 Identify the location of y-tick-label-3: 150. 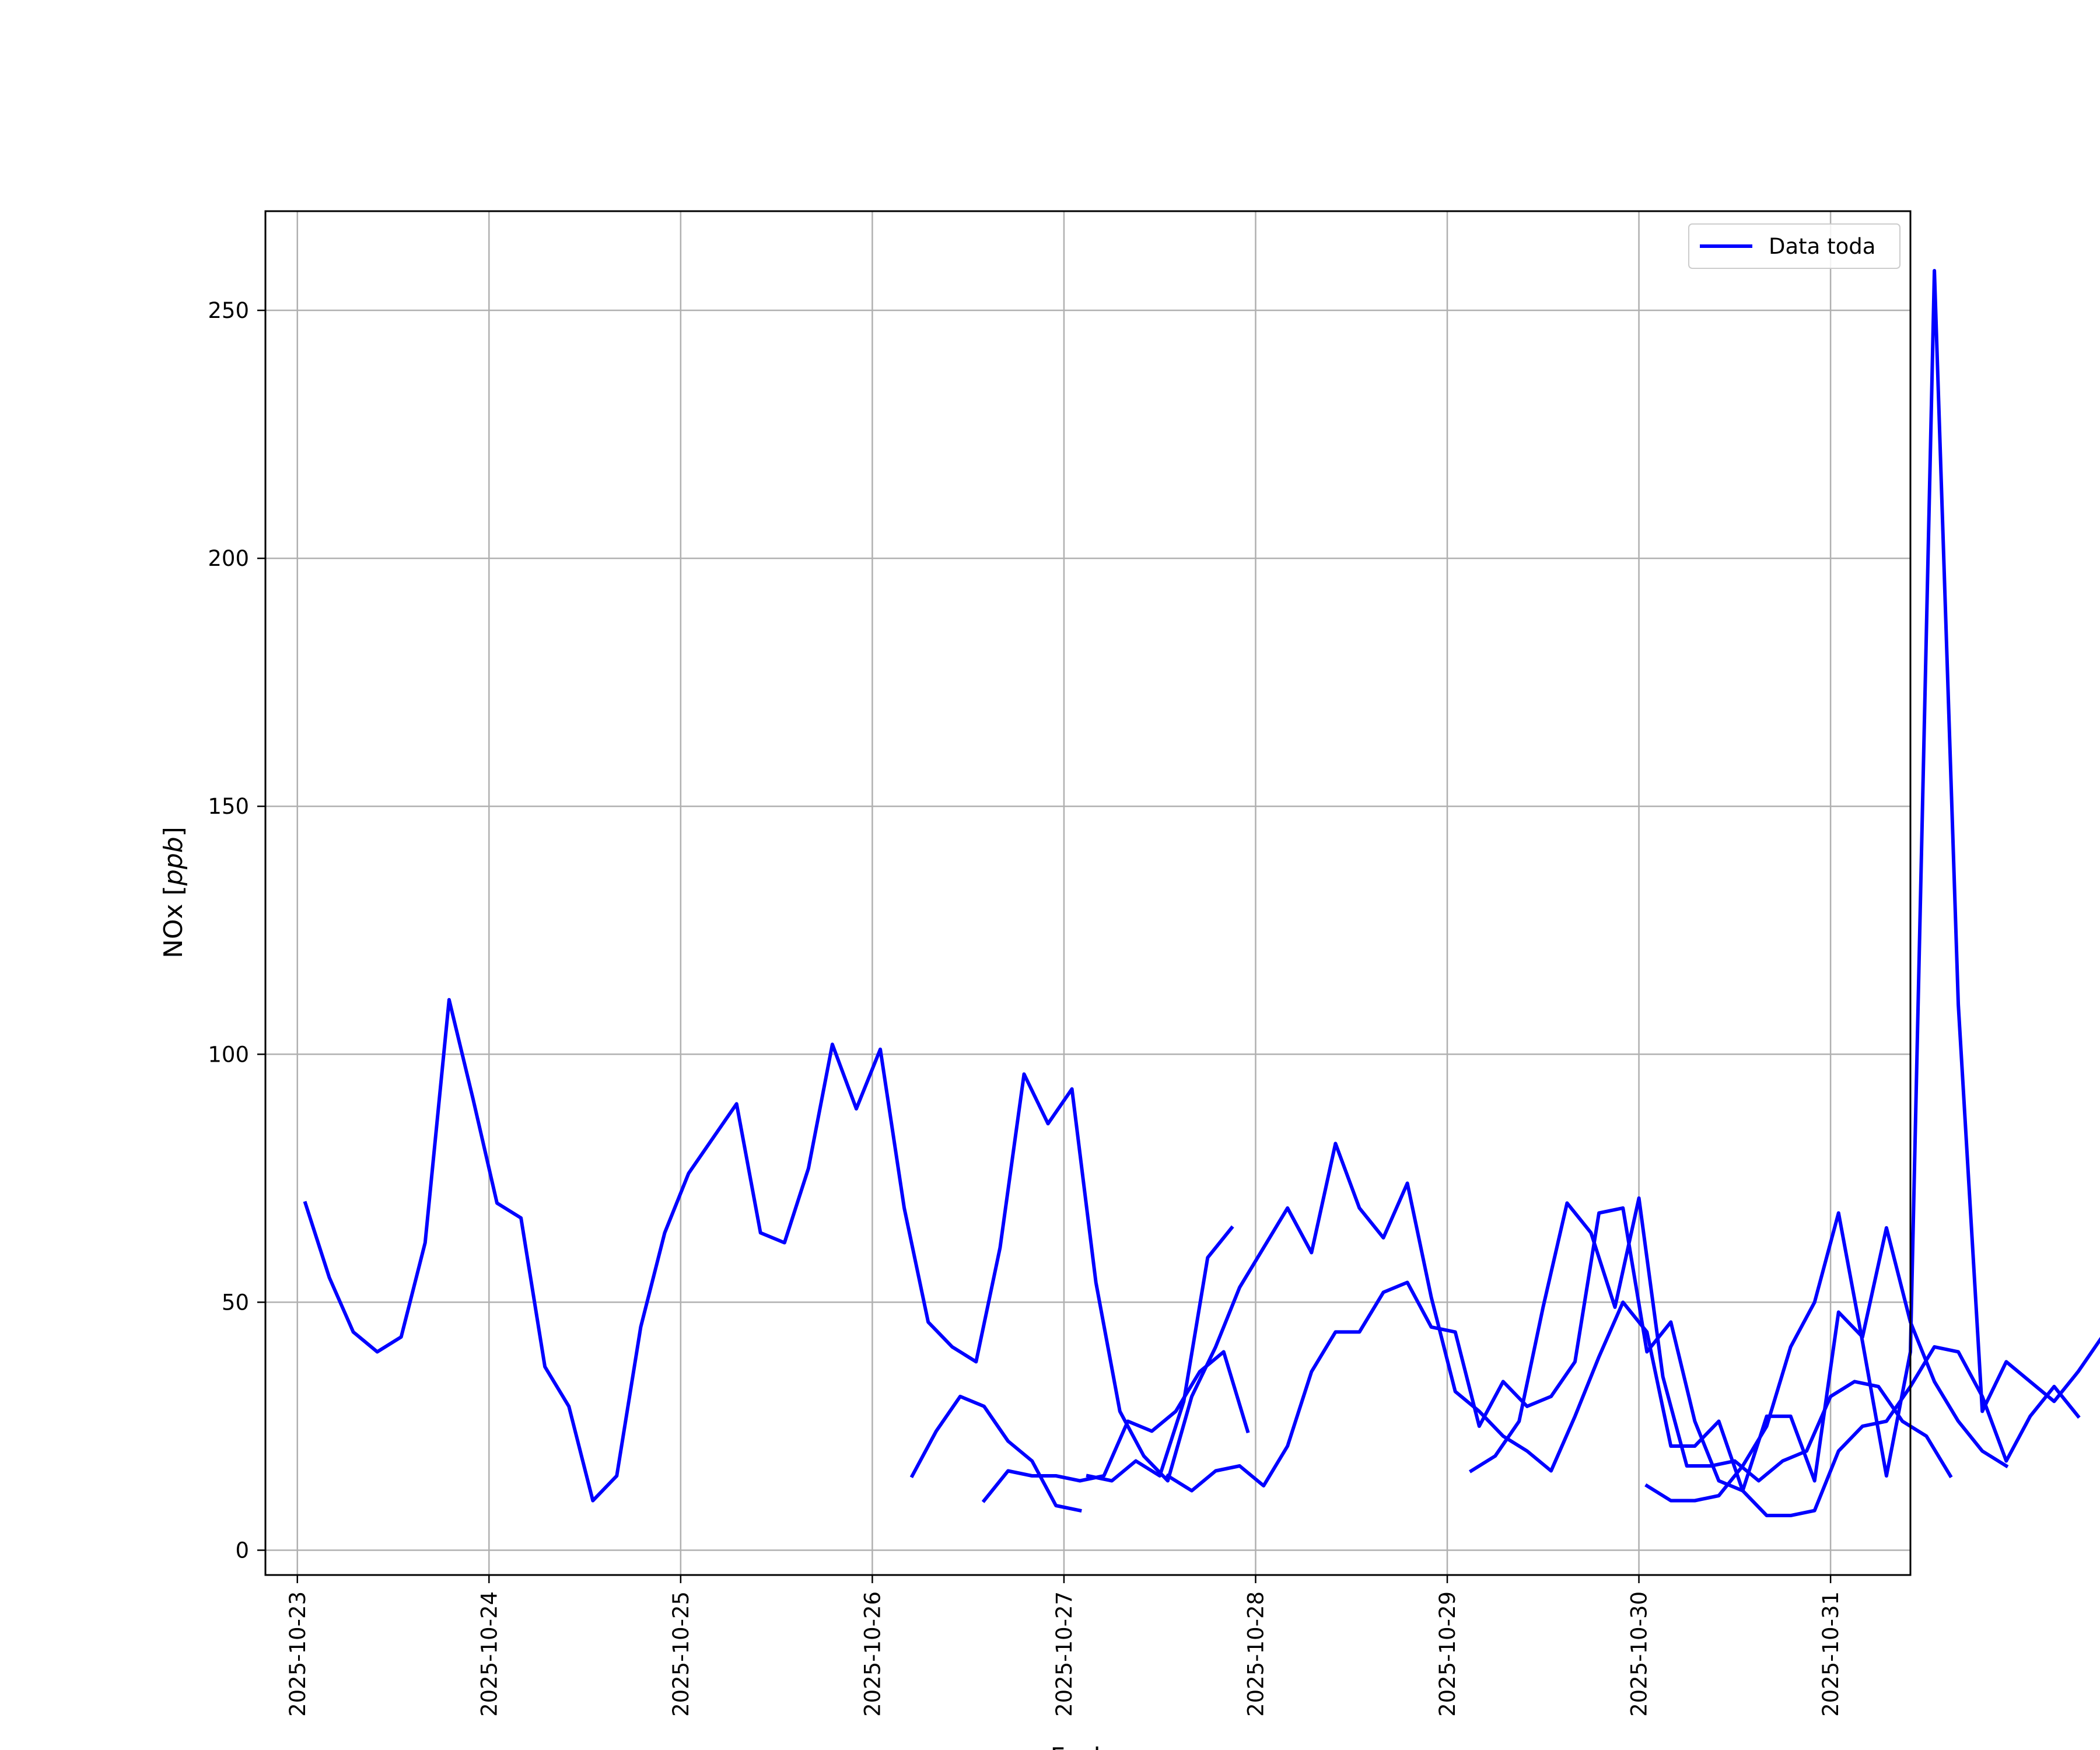
(228, 806).